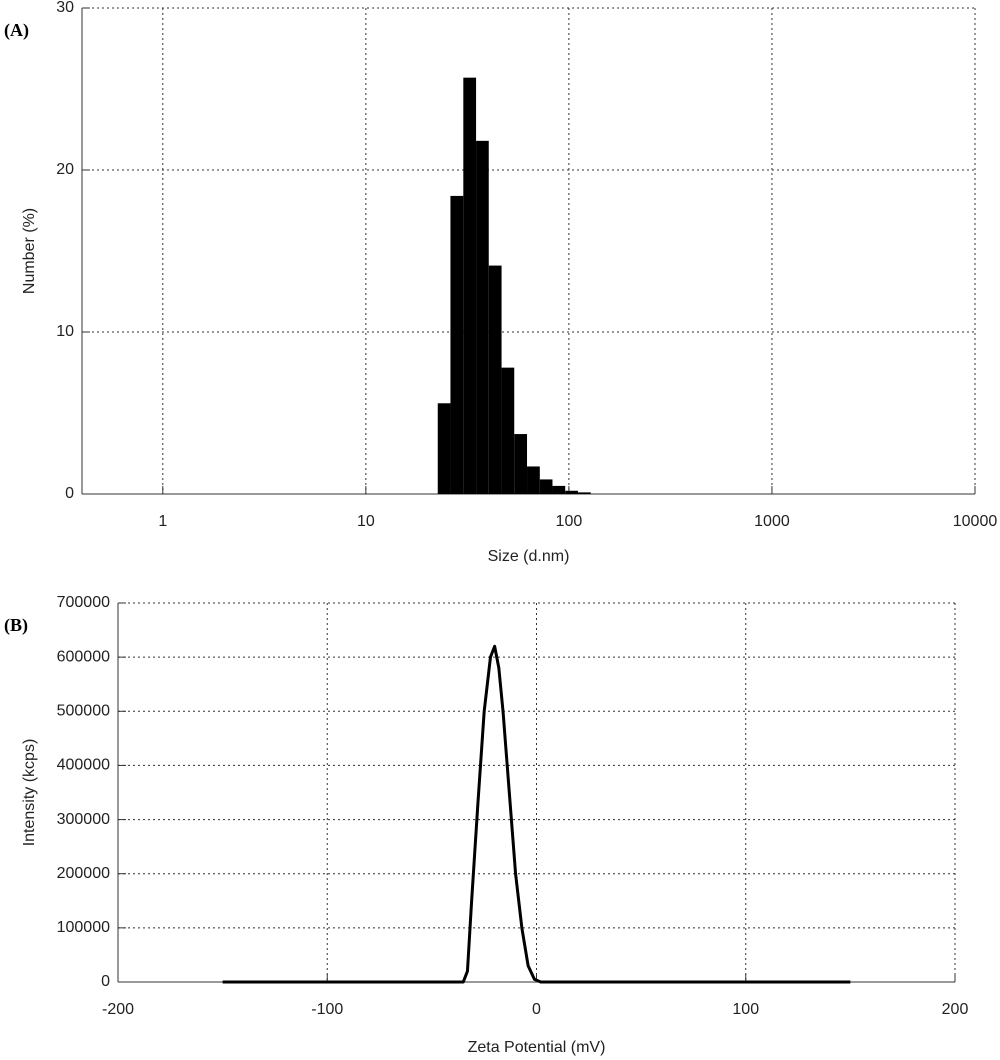 The image size is (1000, 1060). What do you see at coordinates (772, 521) in the screenshot?
I see `x-tick-label: 1000` at bounding box center [772, 521].